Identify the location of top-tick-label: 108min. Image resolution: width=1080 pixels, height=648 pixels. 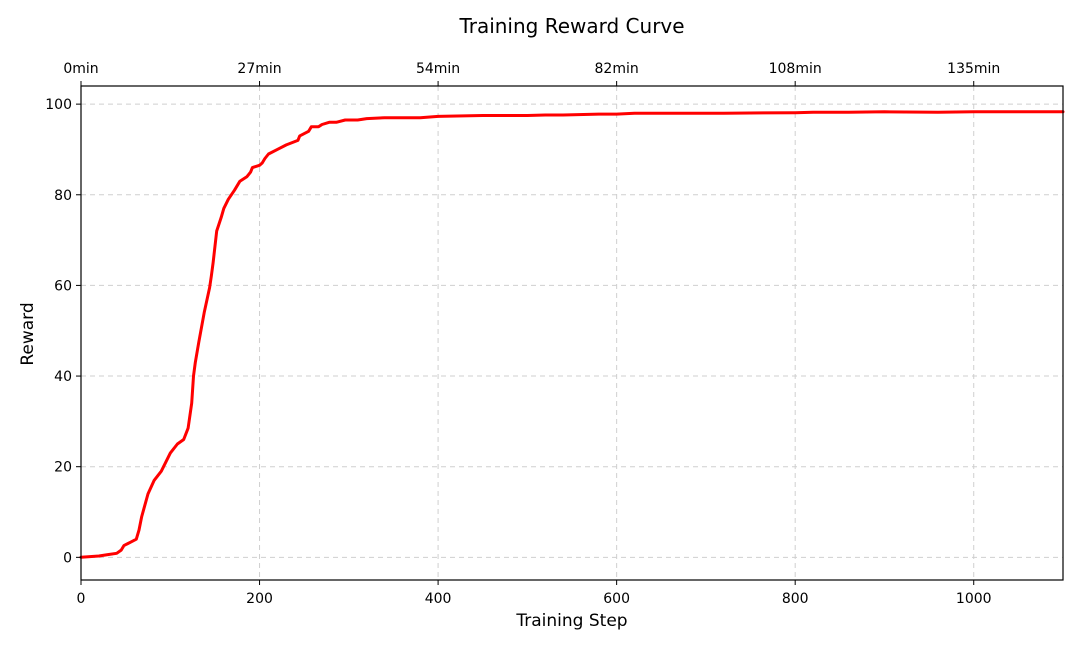
(795, 69).